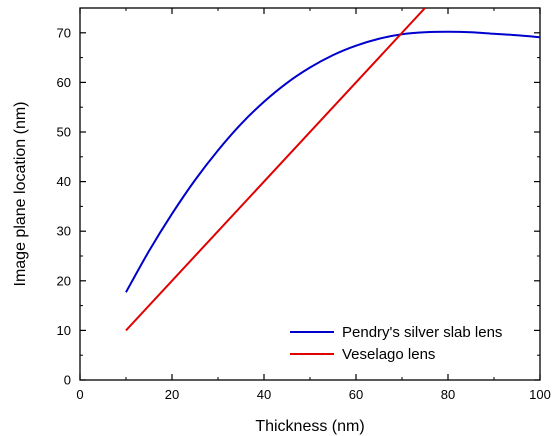 The image size is (552, 436). I want to click on x-axis-label: Thickness (nm), so click(309, 426).